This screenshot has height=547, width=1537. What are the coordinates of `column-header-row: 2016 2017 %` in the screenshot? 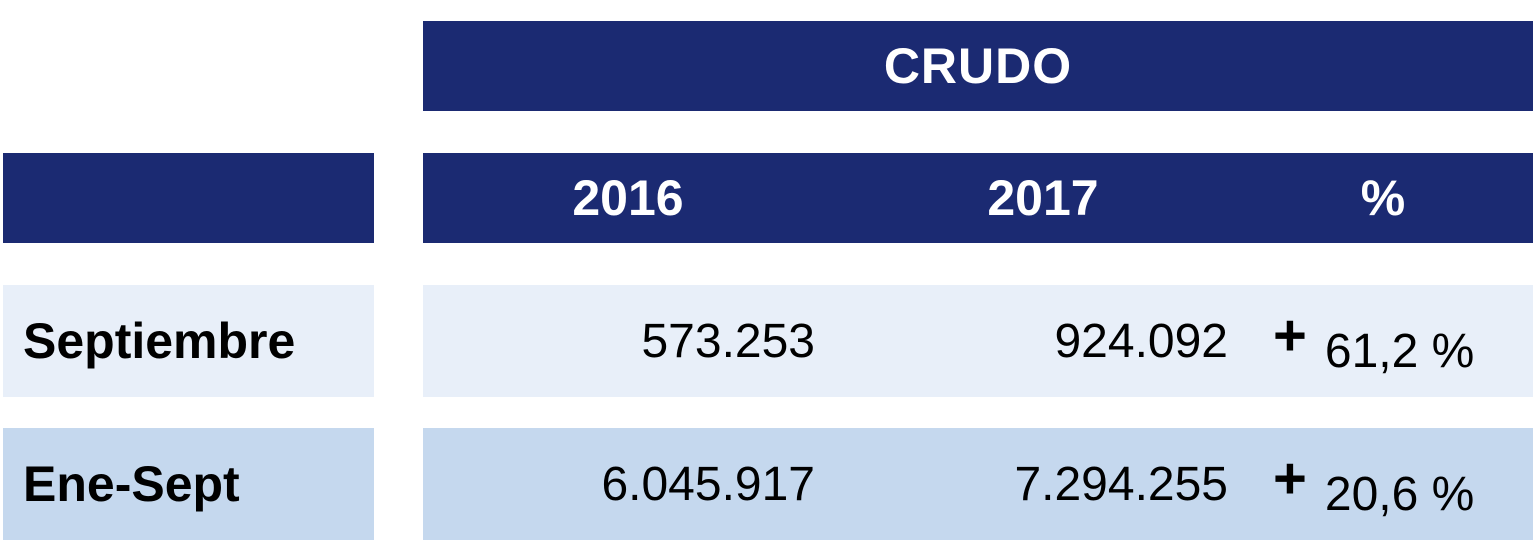 It's located at (978, 198).